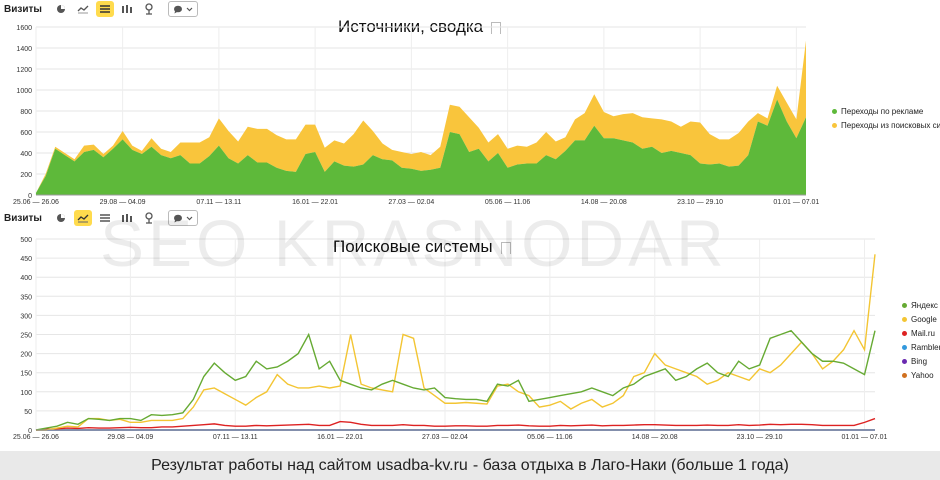 This screenshot has height=480, width=940. I want to click on legend-label: Rambler, so click(925, 347).